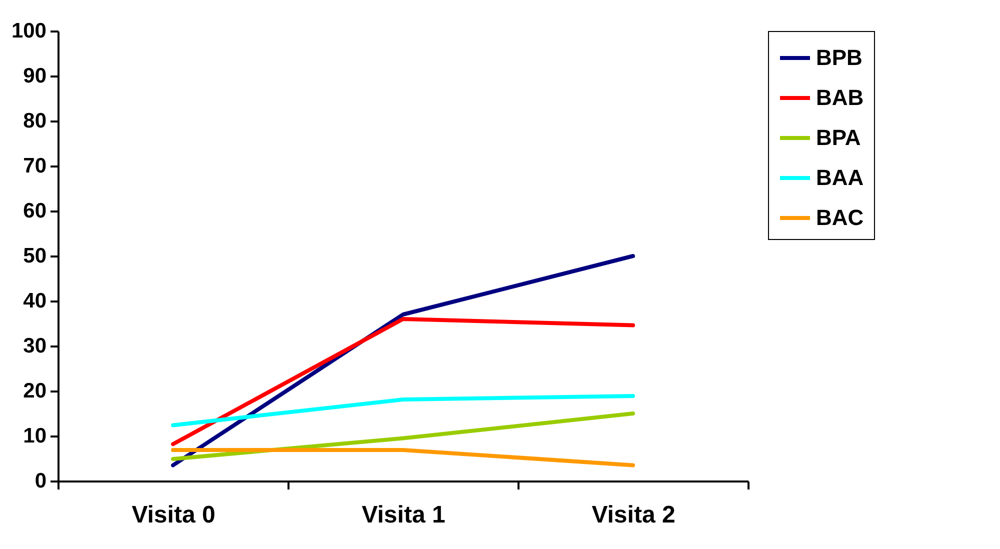  What do you see at coordinates (838, 137) in the screenshot?
I see `legend-label: BPA` at bounding box center [838, 137].